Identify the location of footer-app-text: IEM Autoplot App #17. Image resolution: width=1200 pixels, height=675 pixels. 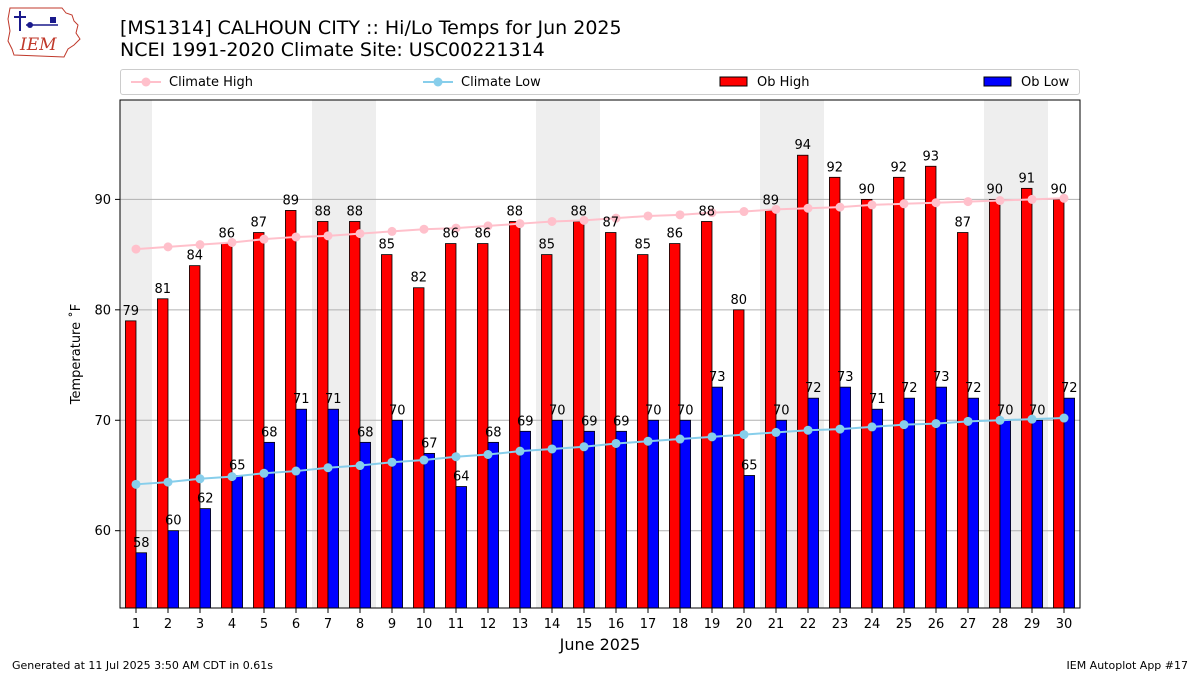
(1127, 665).